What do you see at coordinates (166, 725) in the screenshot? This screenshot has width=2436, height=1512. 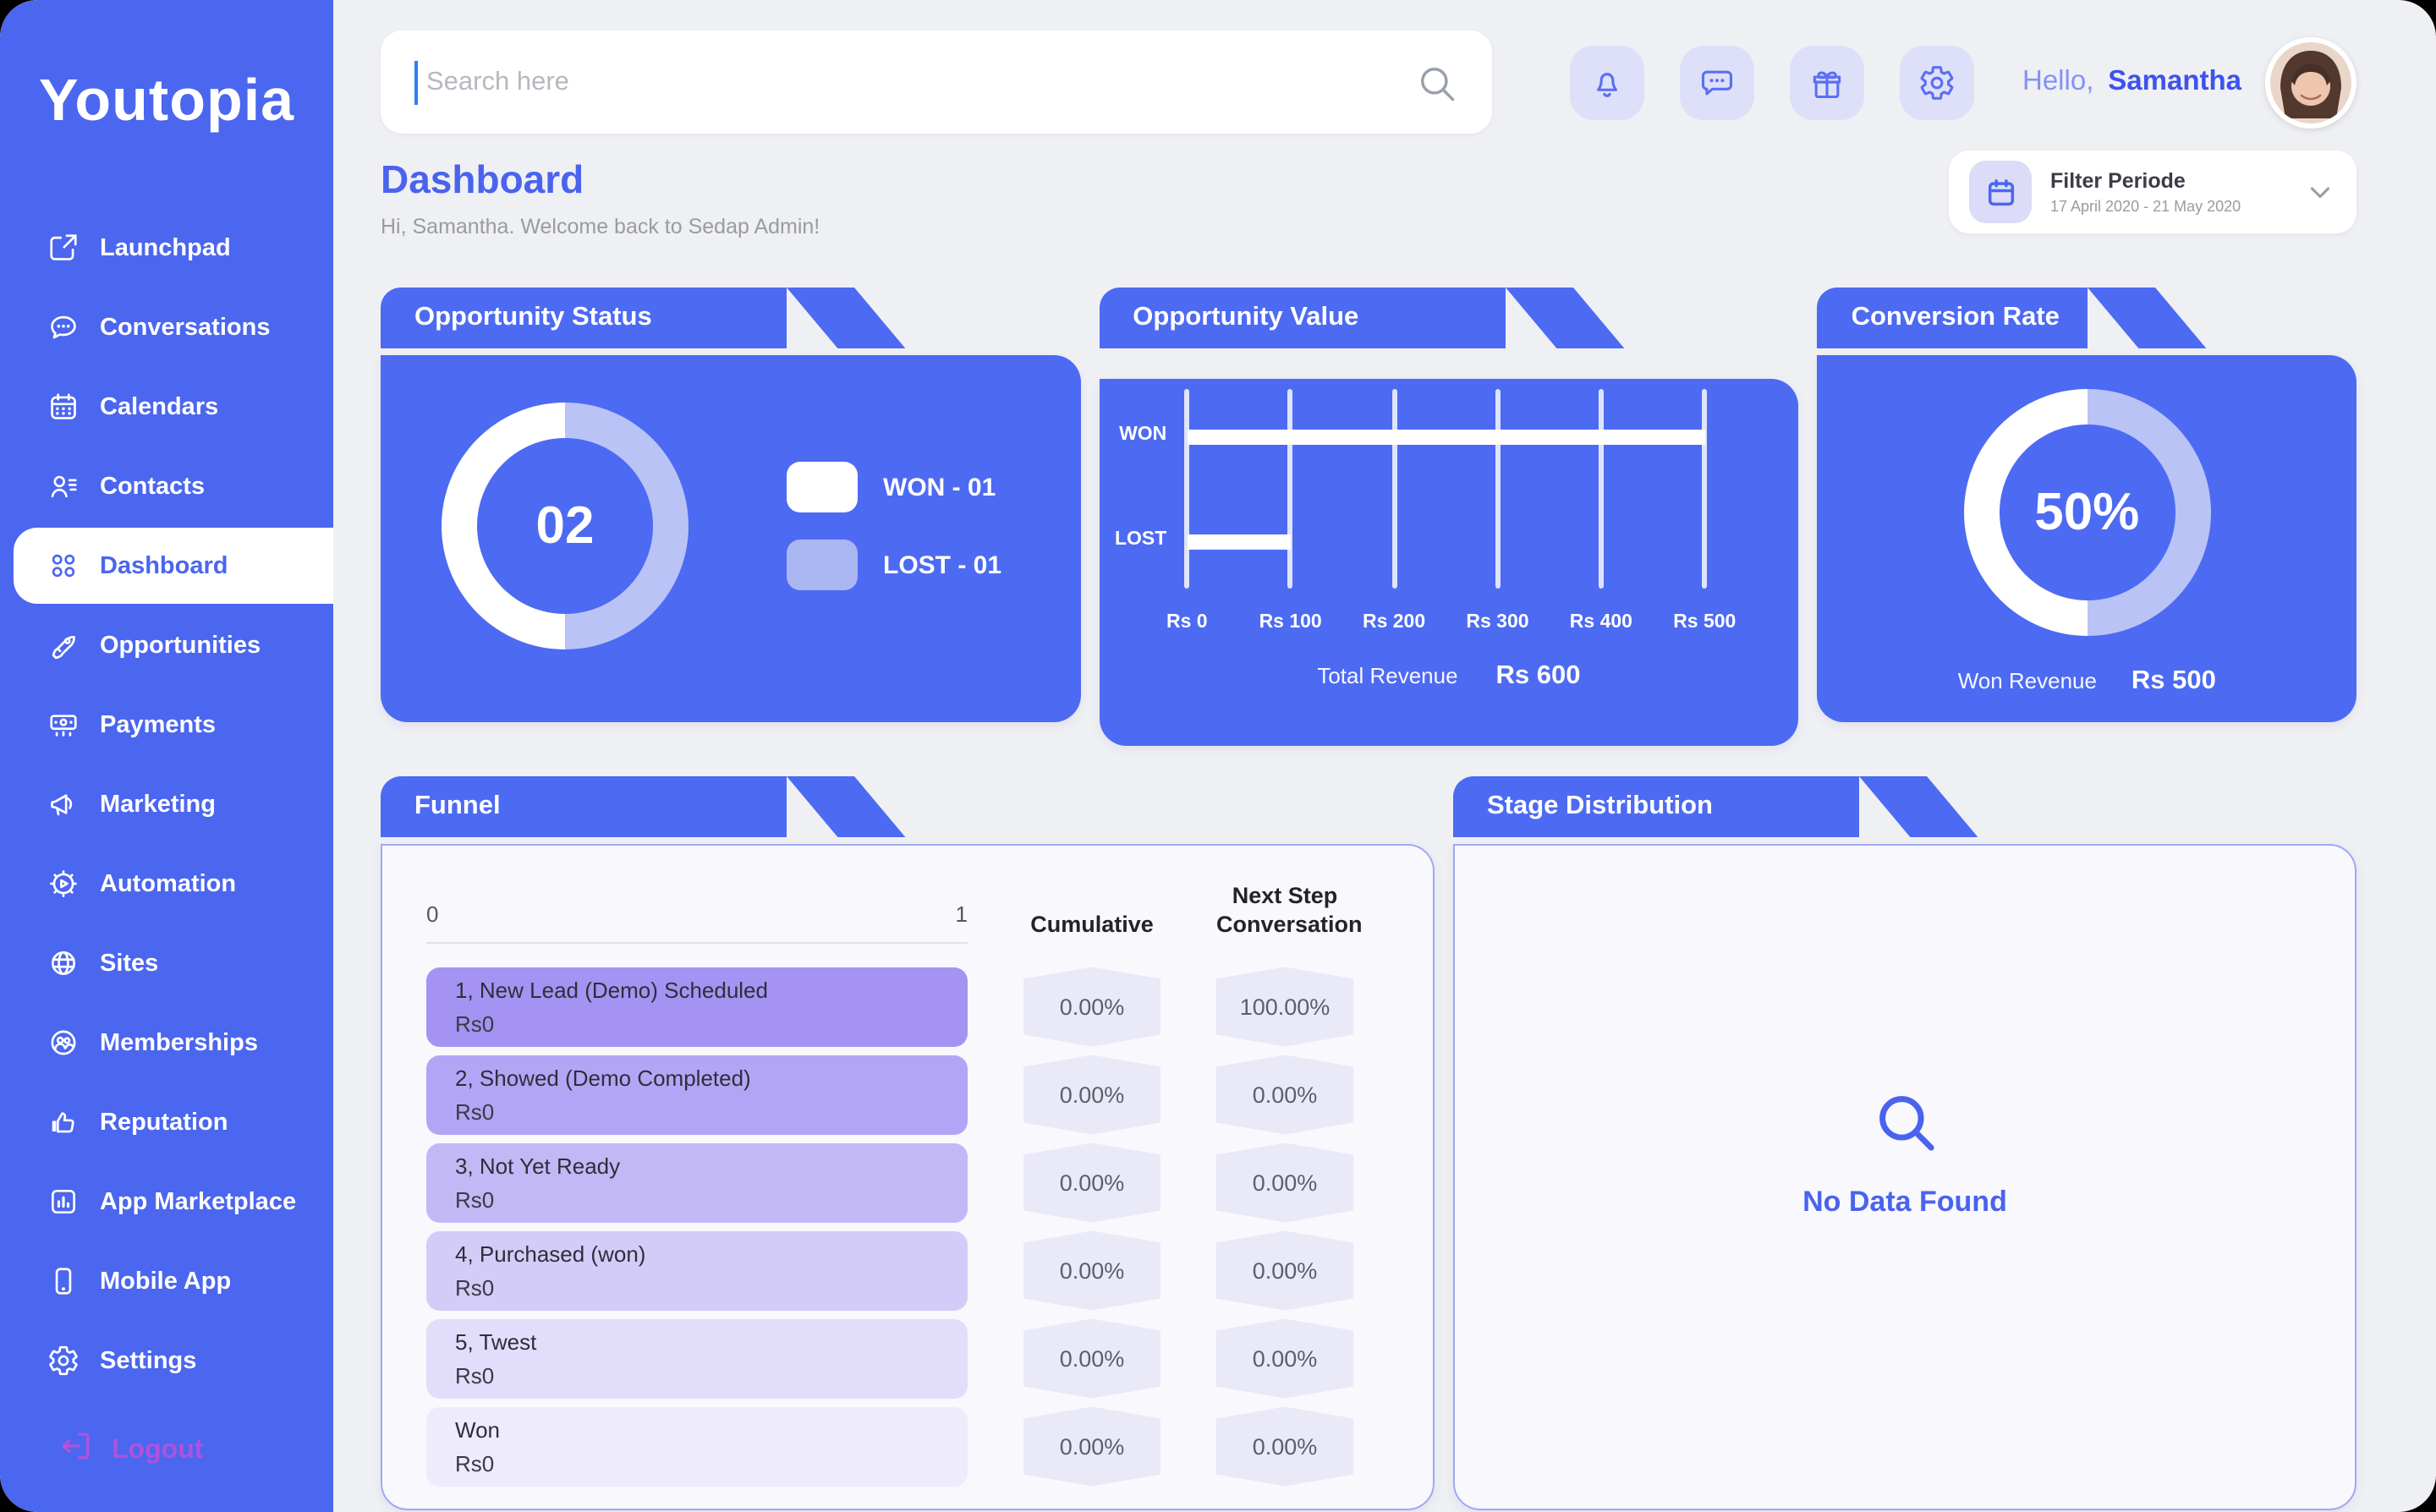 I see `sidebar-item-payments: Payments` at bounding box center [166, 725].